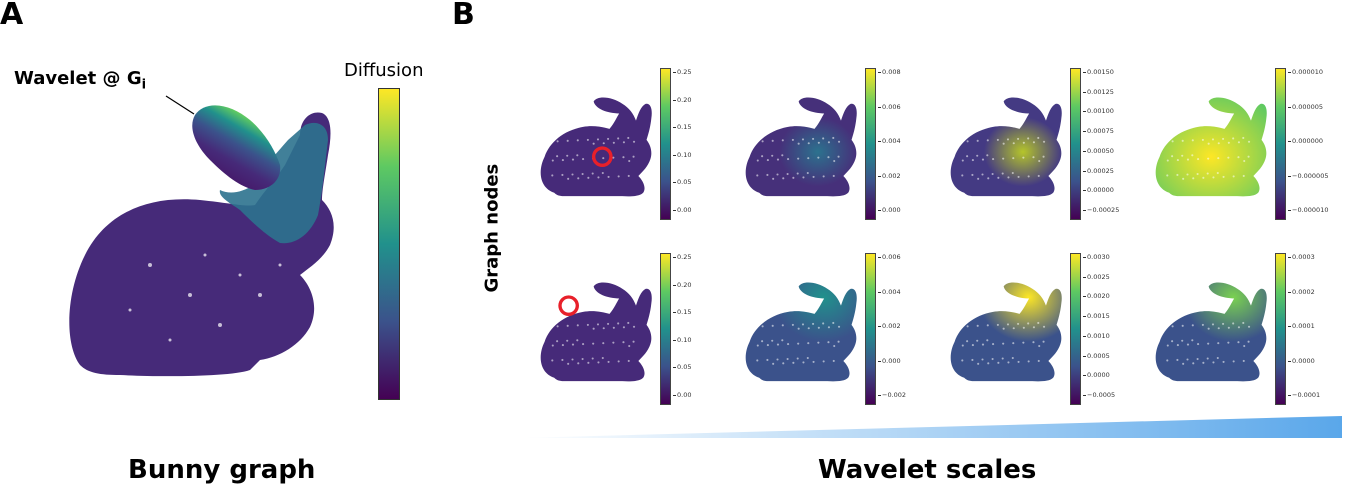  I want to click on wavelet-cell-r2-c1: 0.25 0.20 0.15 0.10 0.05 0.00, so click(635, 336).